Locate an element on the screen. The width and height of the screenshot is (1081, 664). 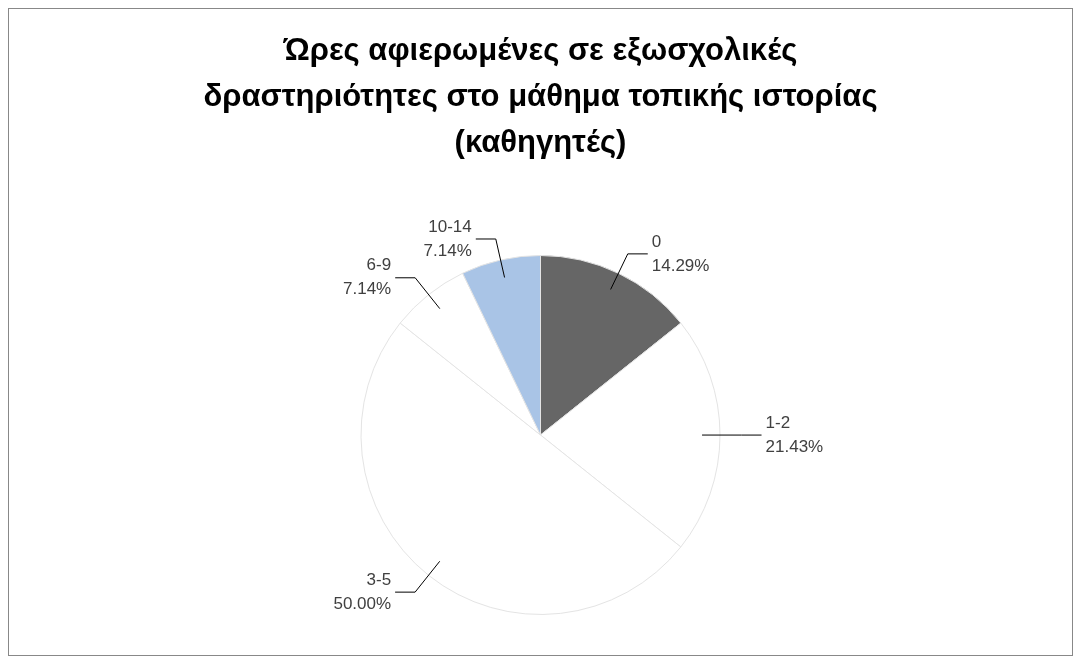
chart-title: Ώρες αφιερωμένες σε εξωσχολικές δραστηριότητες στο μάθημα τοπικής ιστορίας (καθηγητές) is located at coordinates (540, 96).